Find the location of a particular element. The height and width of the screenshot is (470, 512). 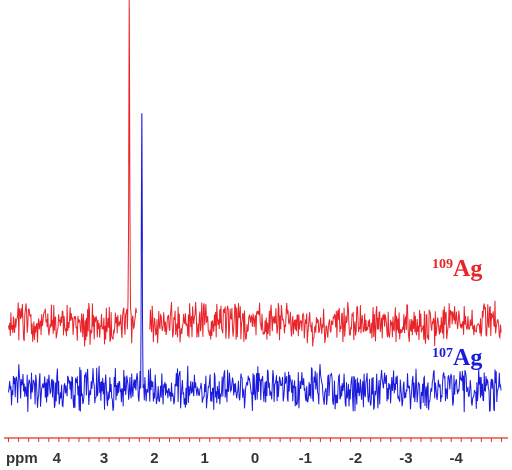

x-axis: ppm 4 3 2 1 0 -1 -2 -3 -4 is located at coordinates (256, 452).